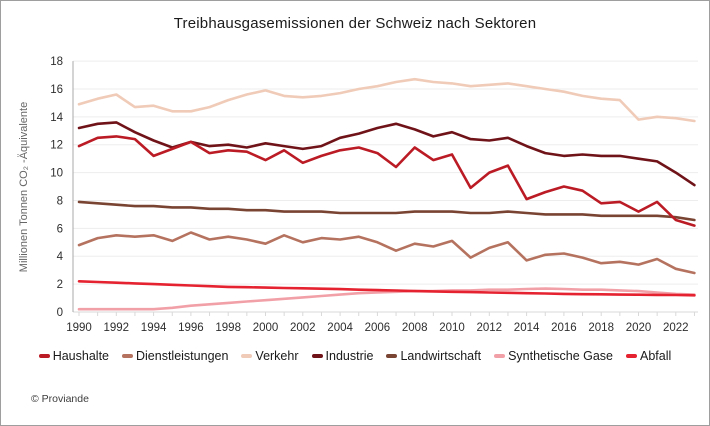  What do you see at coordinates (191, 328) in the screenshot?
I see `x-axis-tick: 1996` at bounding box center [191, 328].